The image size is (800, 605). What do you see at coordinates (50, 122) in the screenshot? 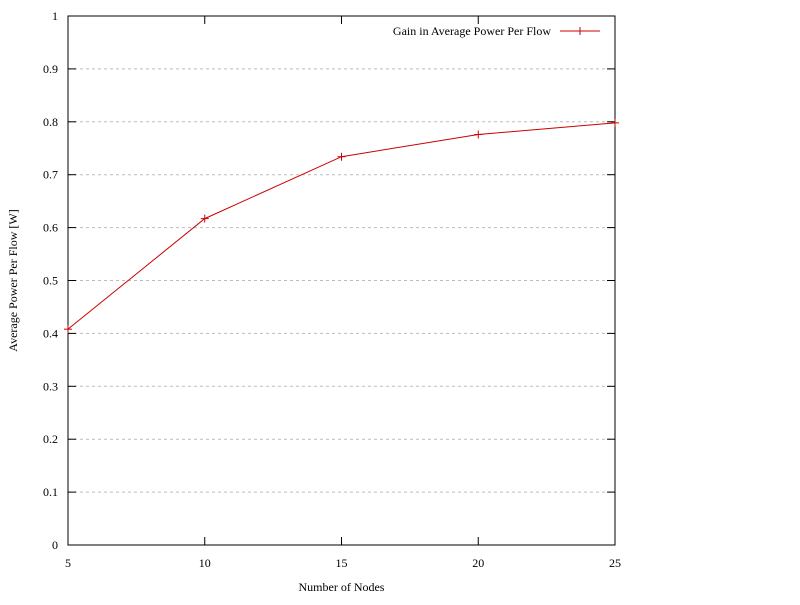
I see `y-tick-label: 0.8` at bounding box center [50, 122].